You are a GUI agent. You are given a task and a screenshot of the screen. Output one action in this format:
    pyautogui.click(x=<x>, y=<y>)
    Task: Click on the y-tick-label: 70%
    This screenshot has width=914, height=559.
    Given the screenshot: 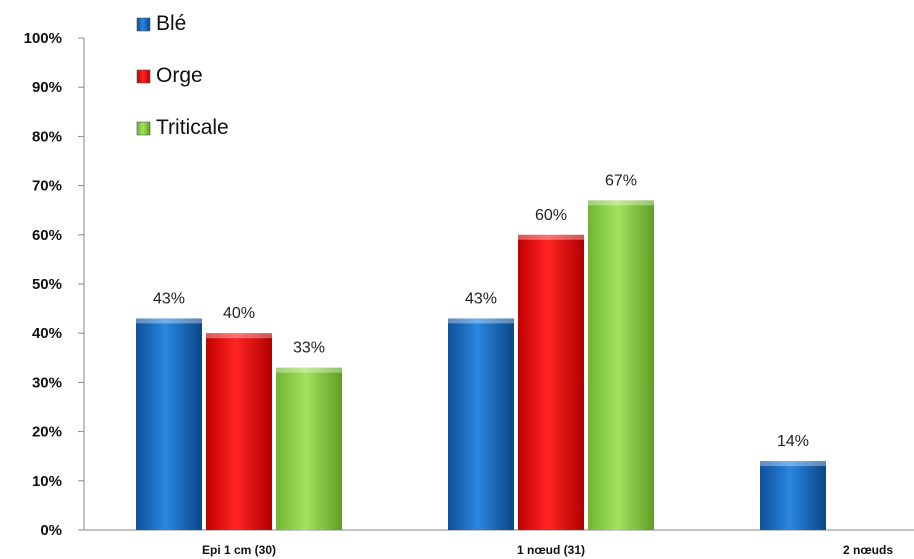 What is the action you would take?
    pyautogui.click(x=47, y=186)
    